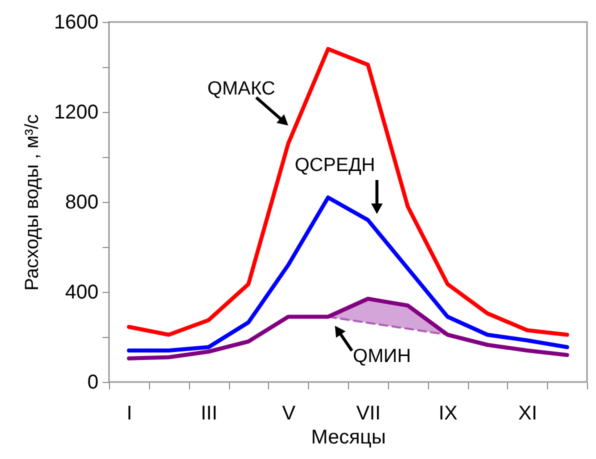  What do you see at coordinates (528, 413) in the screenshot?
I see `x-tick-label: XI` at bounding box center [528, 413].